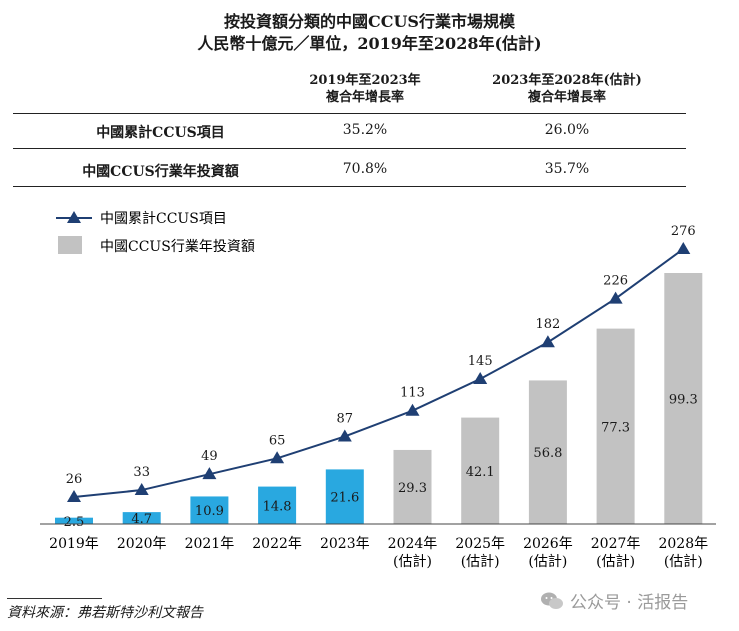 This screenshot has width=739, height=631. Describe the element at coordinates (160, 172) in the screenshot. I see `table-row-label-investment: 中國CCUS行業年投資額` at that location.